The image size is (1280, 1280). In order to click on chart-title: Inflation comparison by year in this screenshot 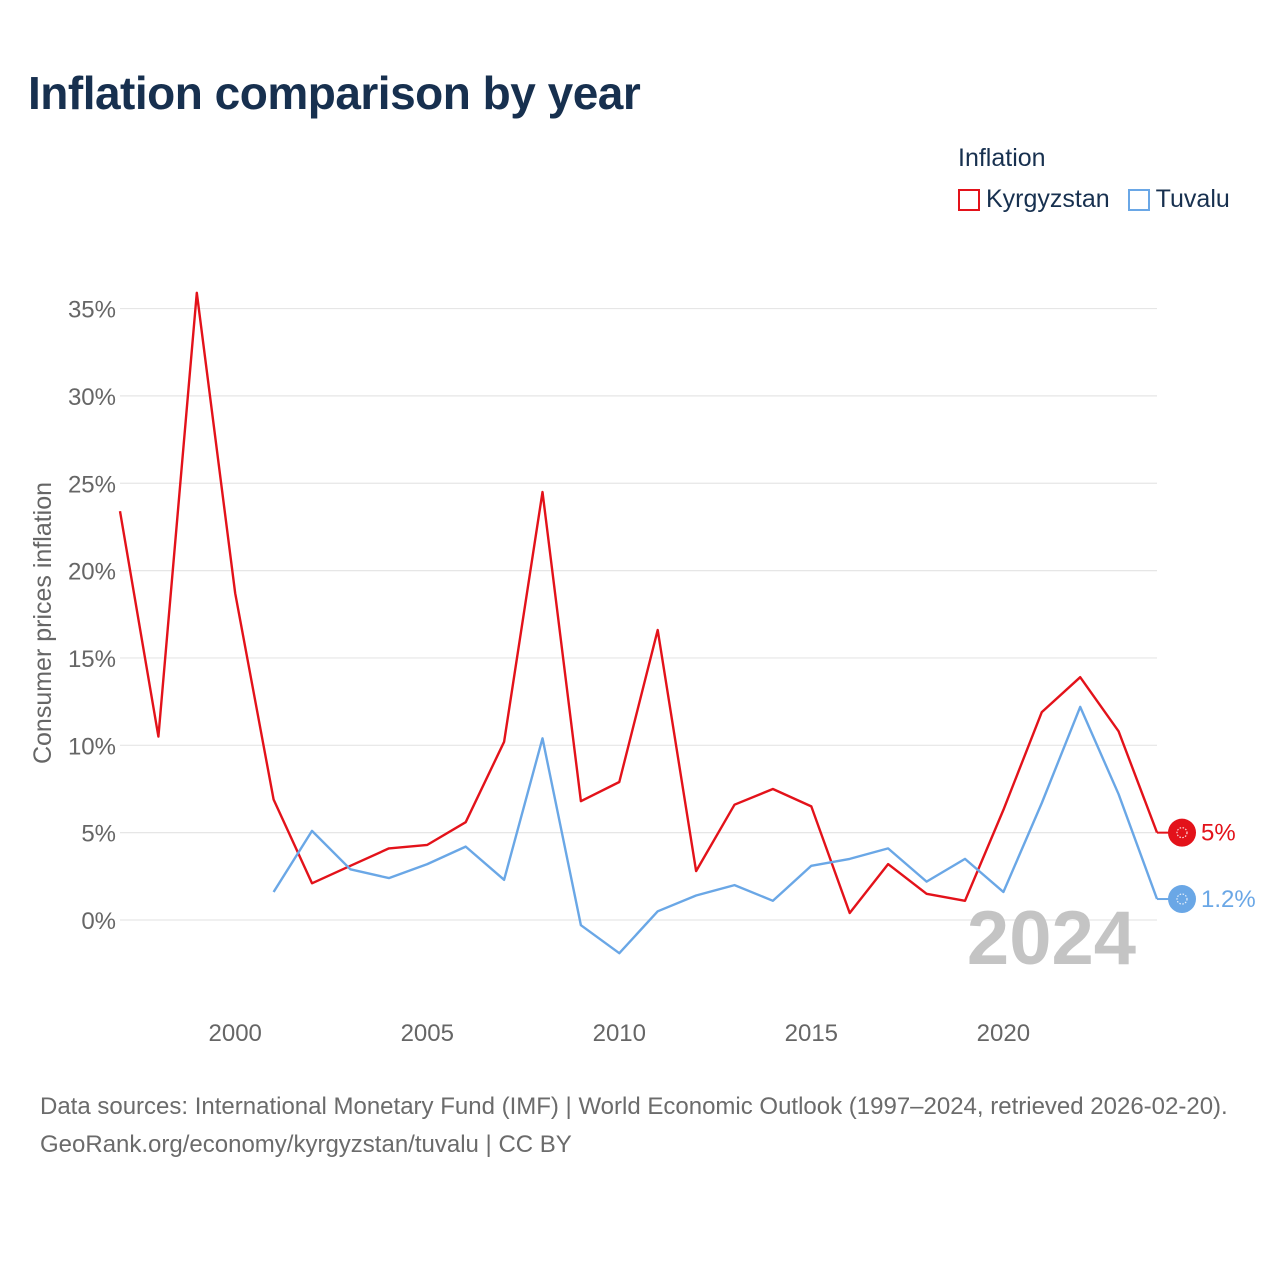, I will do `click(334, 93)`.